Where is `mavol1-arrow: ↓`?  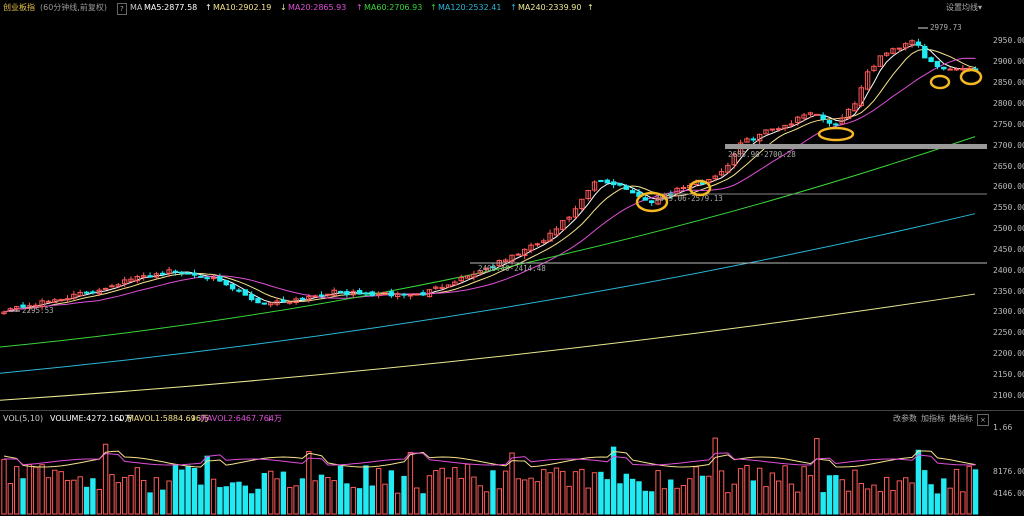
mavol1-arrow: ↓ is located at coordinates (193, 418).